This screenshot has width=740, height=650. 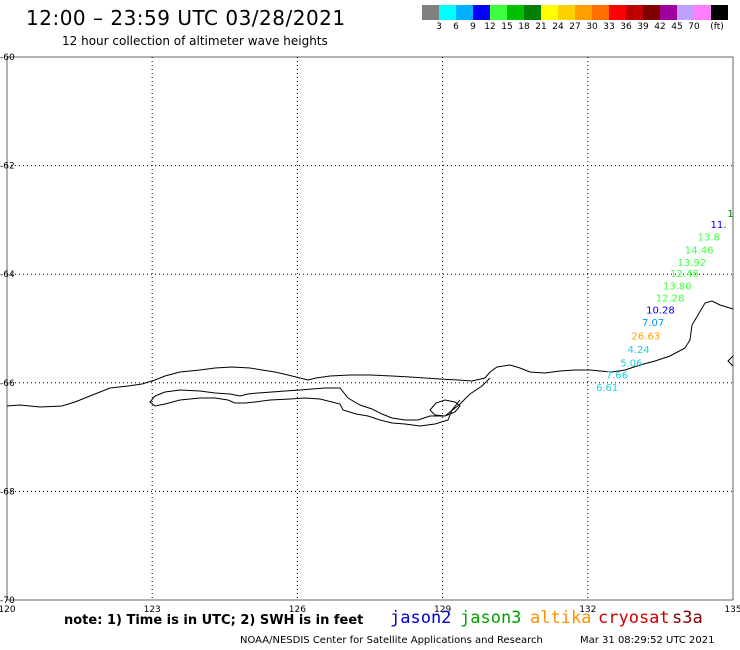 What do you see at coordinates (439, 27) in the screenshot?
I see `colorbar-label: 3` at bounding box center [439, 27].